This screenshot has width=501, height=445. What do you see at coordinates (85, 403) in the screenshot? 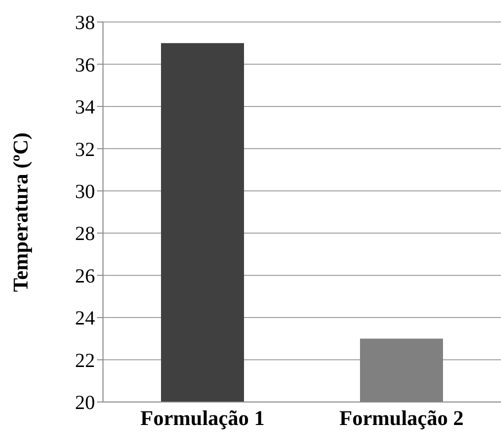
I see `y-tick-label: 20` at bounding box center [85, 403].